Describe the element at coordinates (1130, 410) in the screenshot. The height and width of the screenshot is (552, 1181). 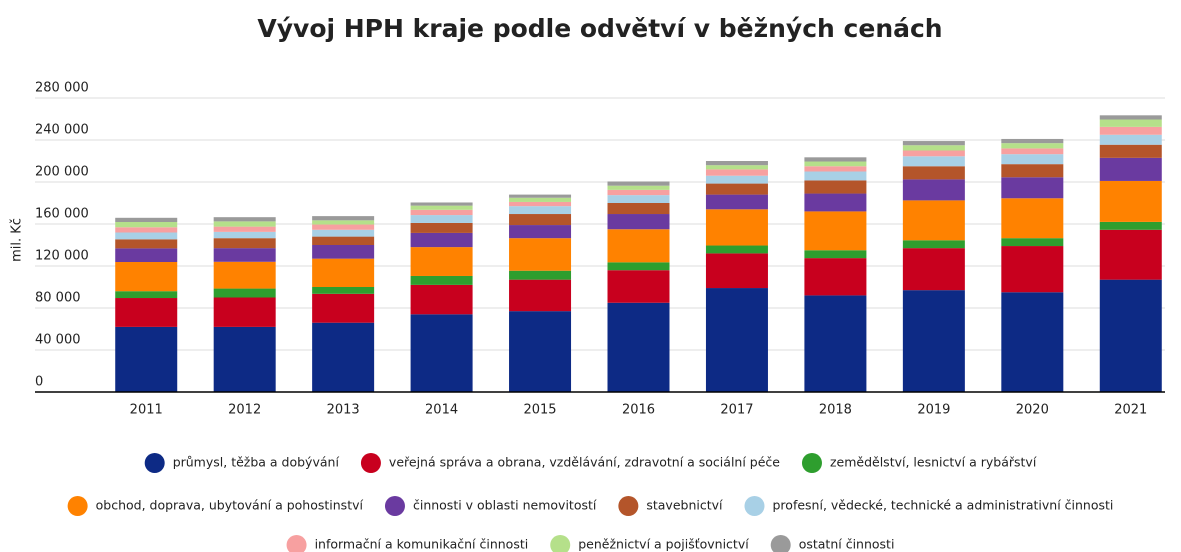
I see `x-tick-label: 2021` at that location.